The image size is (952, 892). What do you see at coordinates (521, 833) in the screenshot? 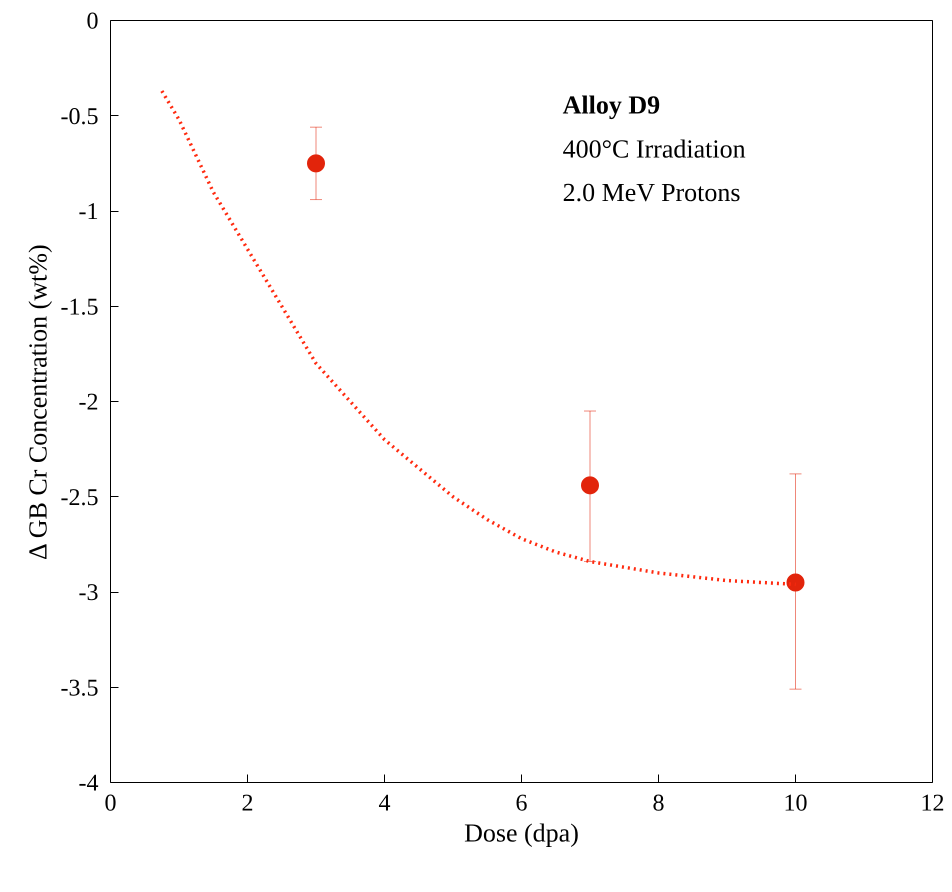
I see `x-axis-title: Dose (dpa)` at bounding box center [521, 833].